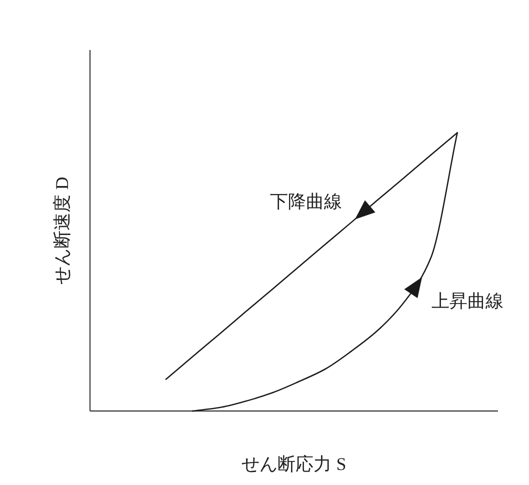  I want to click on y-axis-title: せん断速度 D, so click(62, 230).